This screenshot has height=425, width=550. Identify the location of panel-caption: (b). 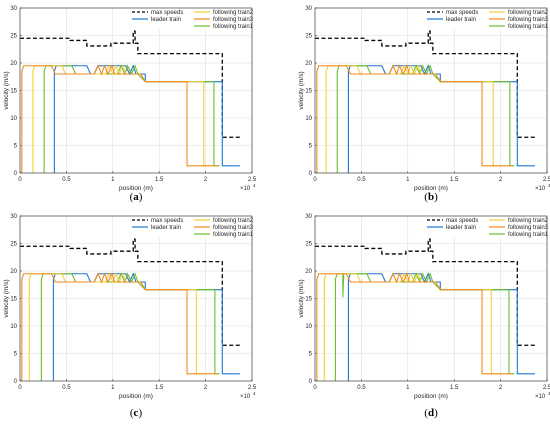
(431, 197).